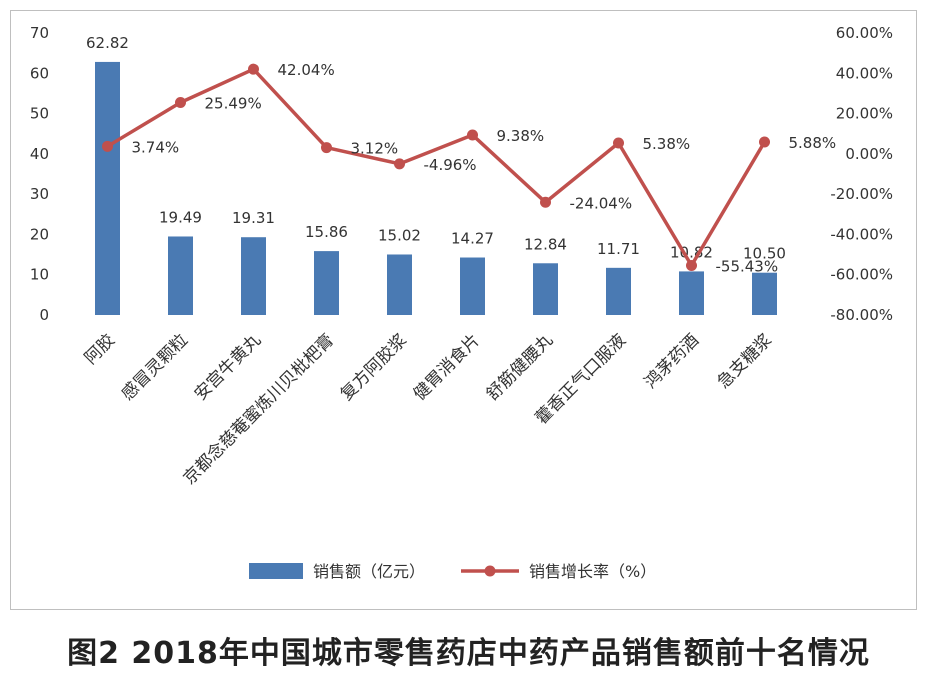 This screenshot has height=685, width=937. I want to click on bar-data-label: 15.02, so click(399, 235).